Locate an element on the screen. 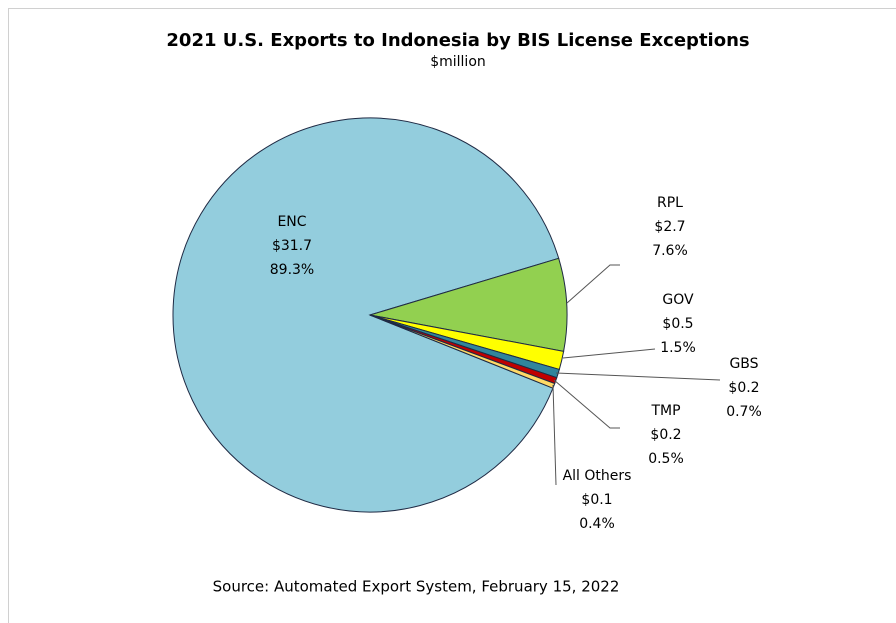  slice-label-name: GOV is located at coordinates (678, 300).